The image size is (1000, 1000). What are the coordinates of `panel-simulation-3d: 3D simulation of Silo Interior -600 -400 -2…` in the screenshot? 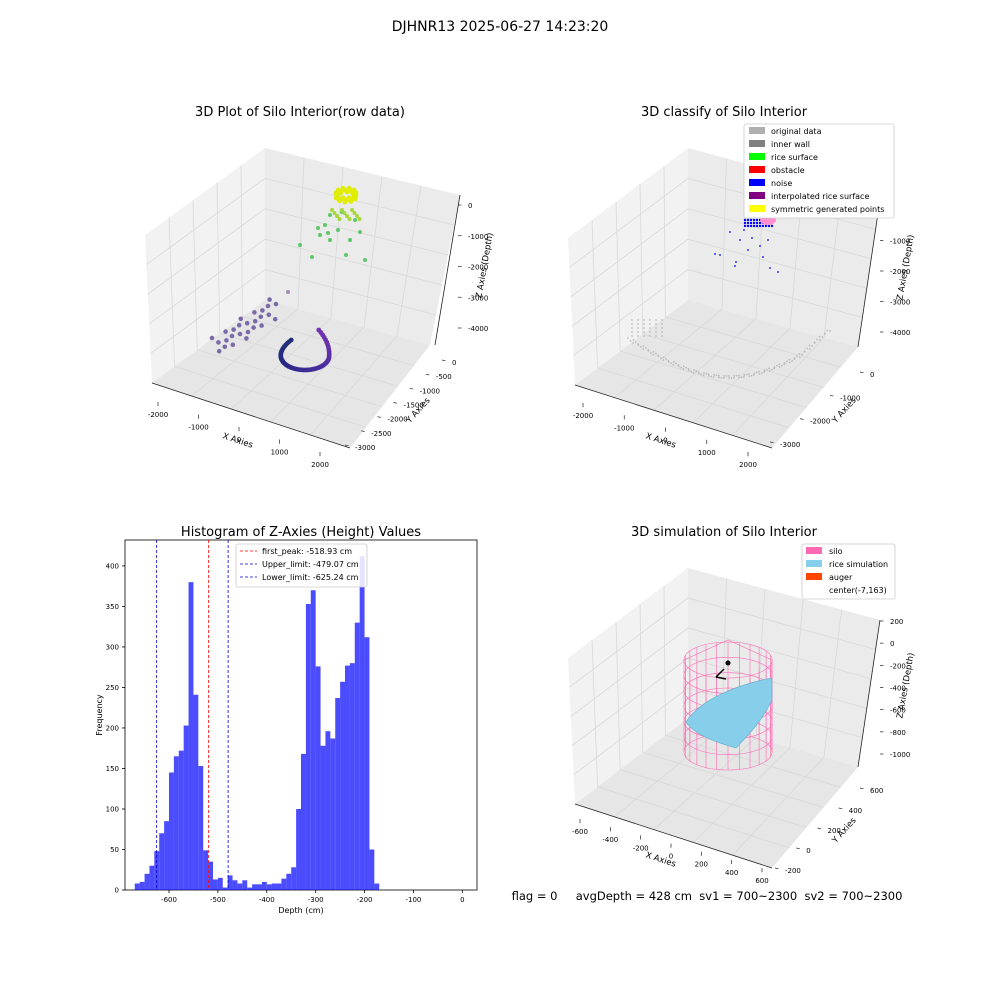 It's located at (742, 705).